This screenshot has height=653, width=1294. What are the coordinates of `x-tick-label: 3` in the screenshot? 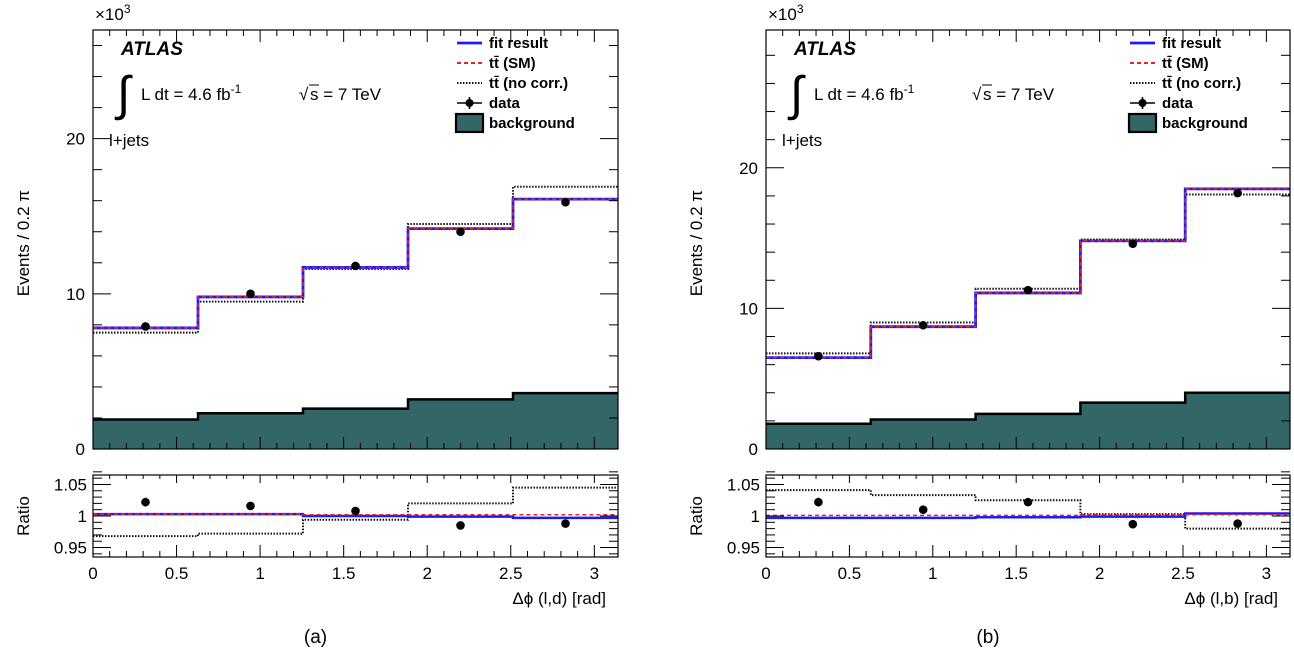 It's located at (594, 573).